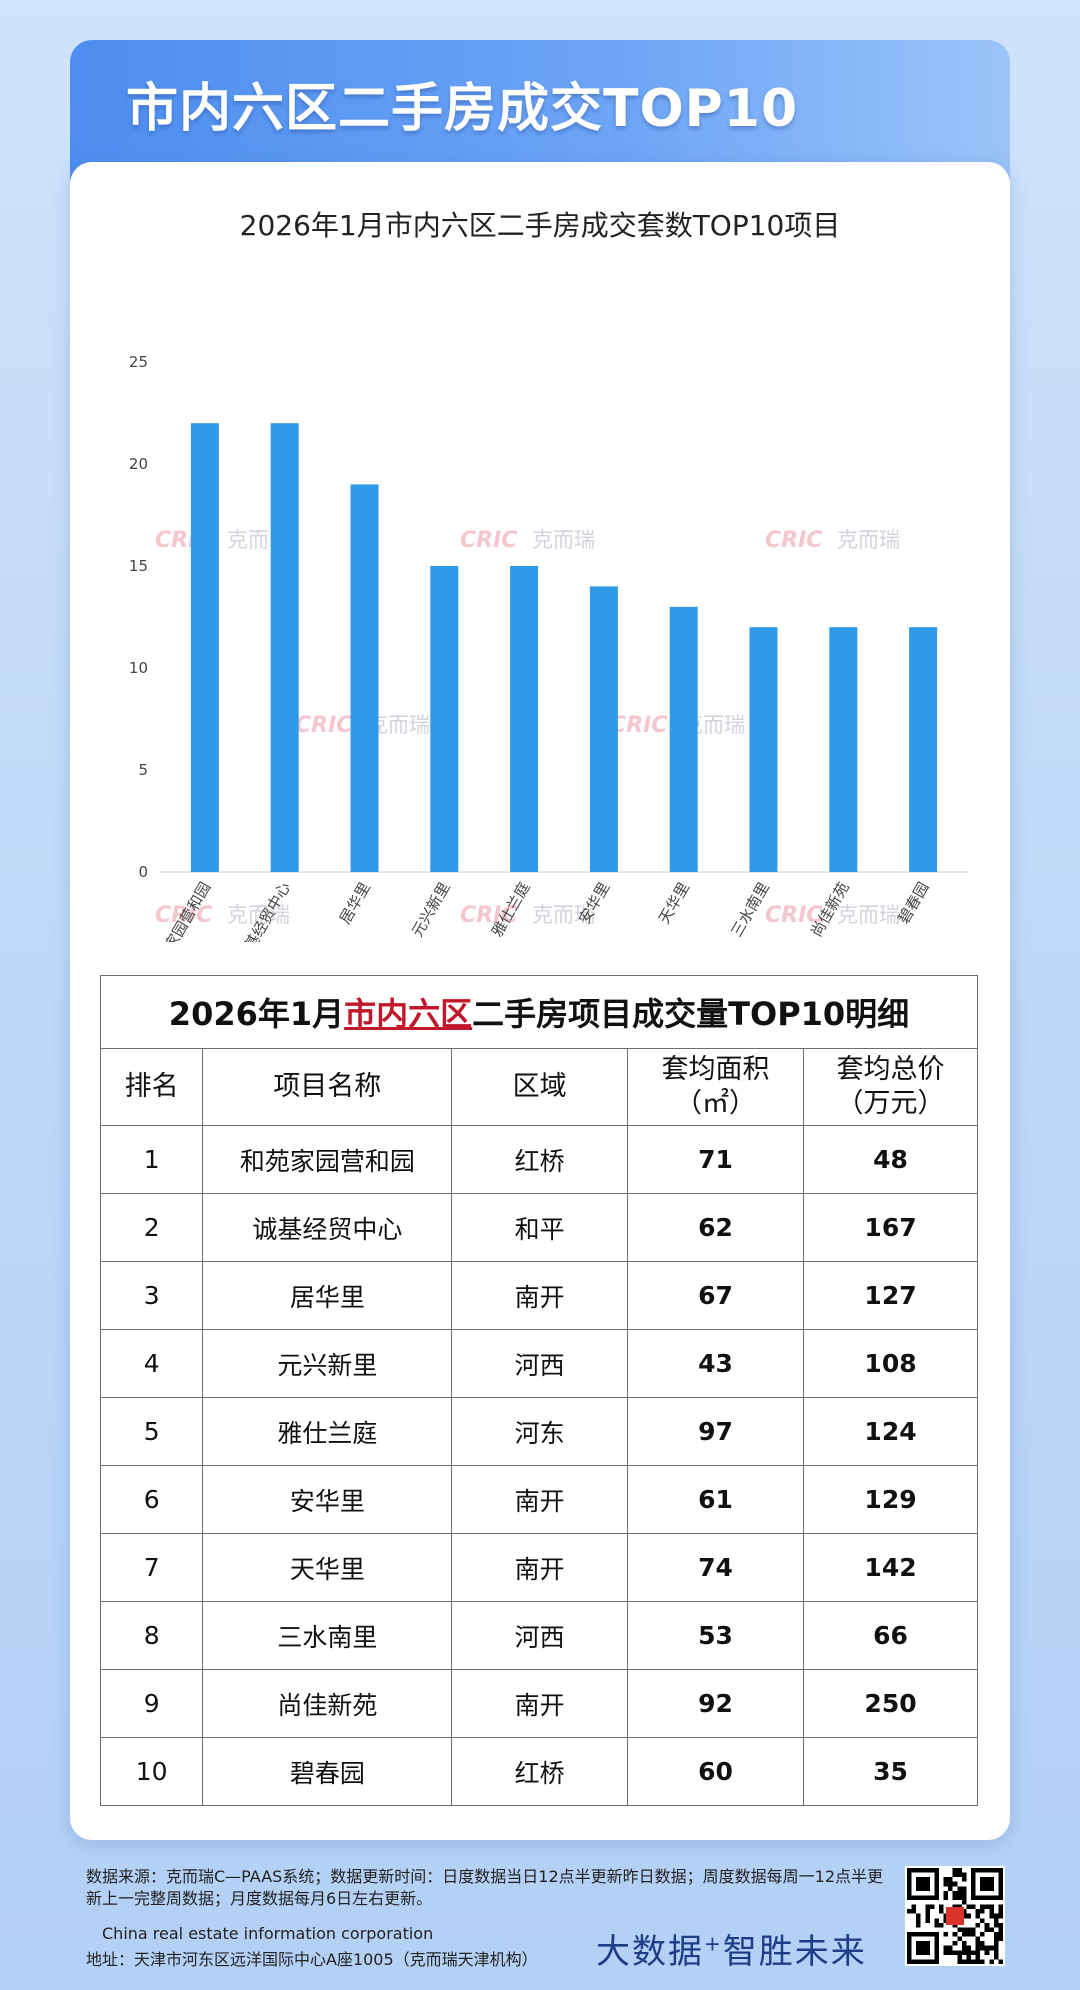  What do you see at coordinates (538, 1363) in the screenshot?
I see `table-row: 4 元兴新里 河西 43 108` at bounding box center [538, 1363].